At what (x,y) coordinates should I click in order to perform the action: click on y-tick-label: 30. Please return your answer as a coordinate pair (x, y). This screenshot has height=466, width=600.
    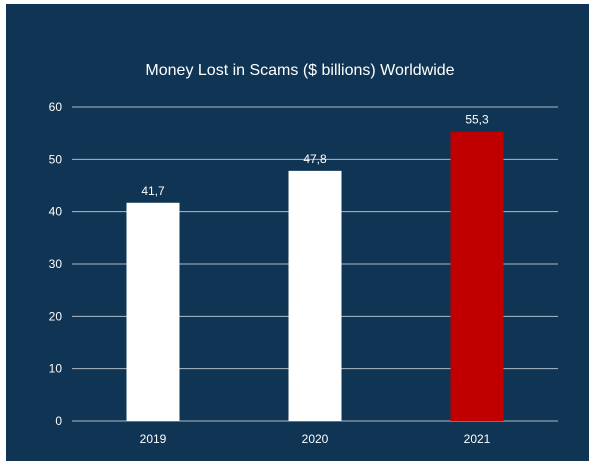
    Looking at the image, I should click on (56, 264).